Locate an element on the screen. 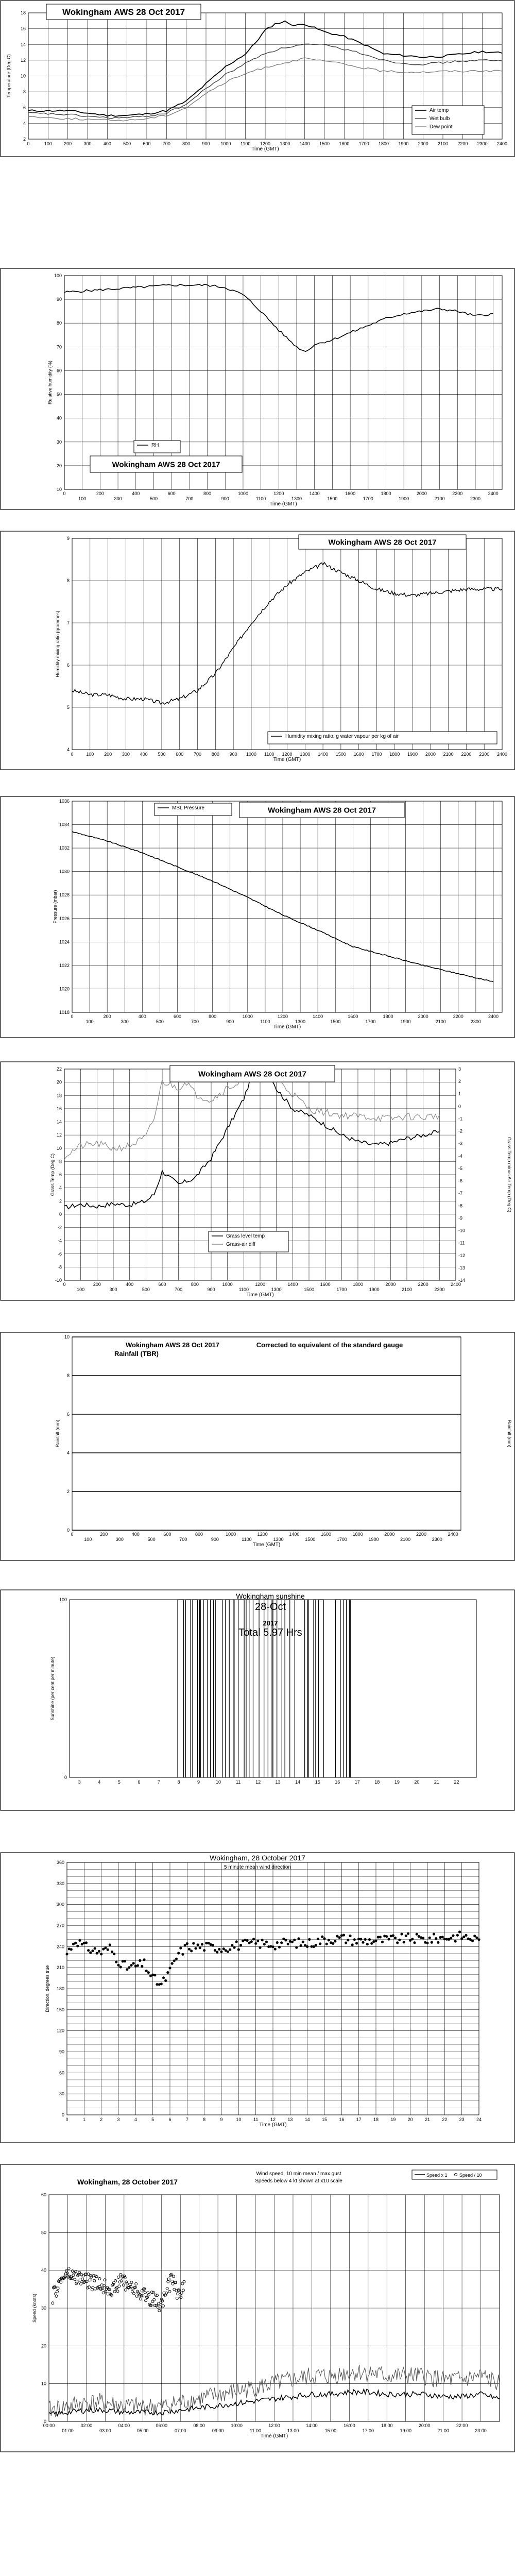  y-right-tick-label: -3 is located at coordinates (460, 1143).